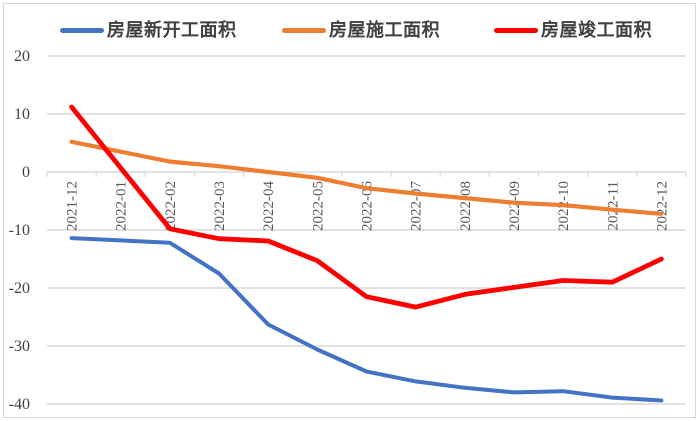 The width and height of the screenshot is (700, 421). What do you see at coordinates (269, 206) in the screenshot?
I see `x-tick-label: 2022-04` at bounding box center [269, 206].